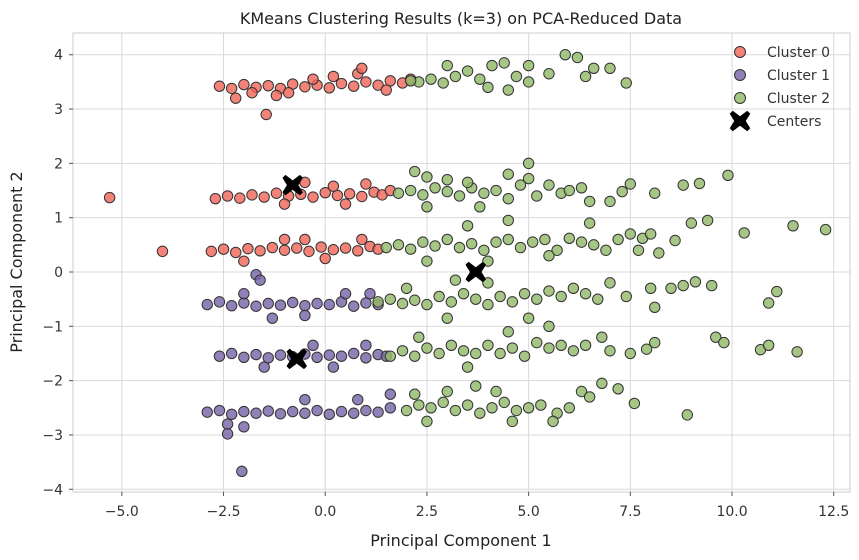 The image size is (859, 560). I want to click on x-axis-ticks: −5.0 −2.5 0.0 2.5 5.0 7.5 10.0 12.5, so click(477, 506).